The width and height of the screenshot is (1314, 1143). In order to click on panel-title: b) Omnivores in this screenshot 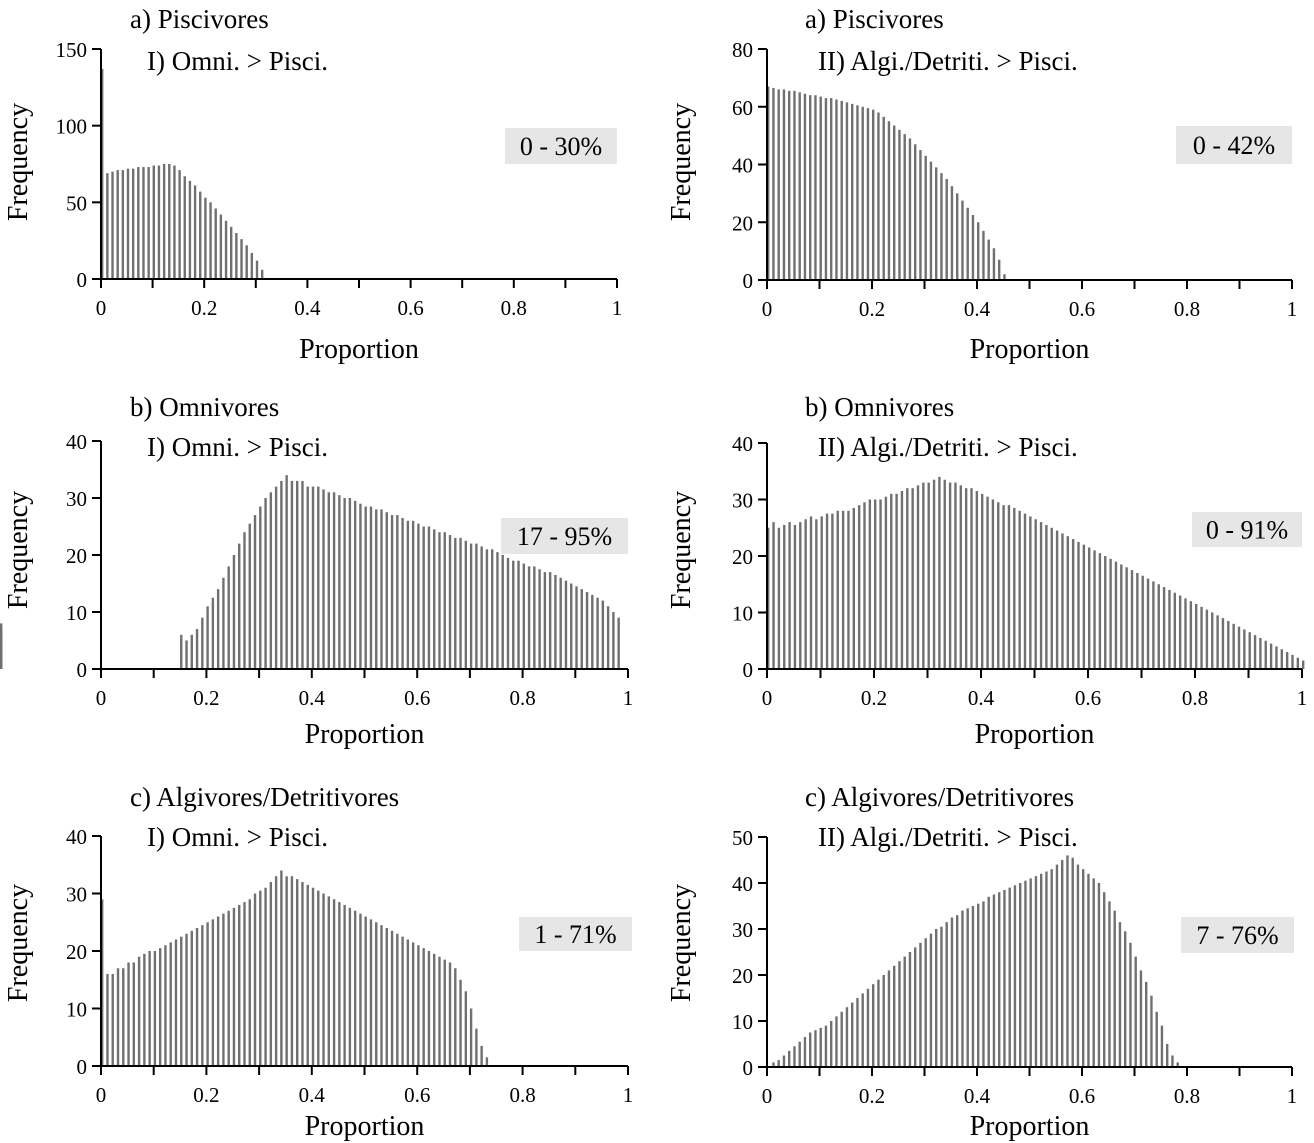, I will do `click(204, 407)`.